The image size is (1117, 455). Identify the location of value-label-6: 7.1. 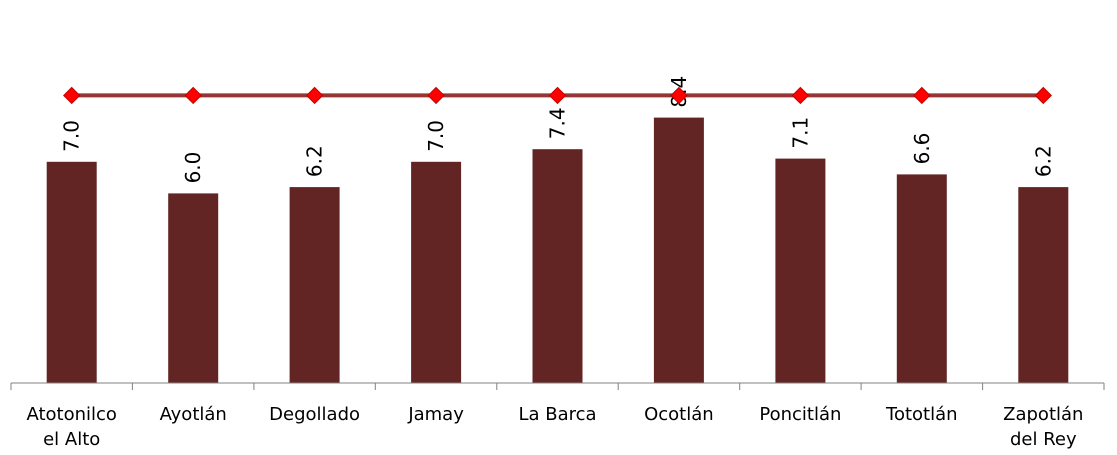
(800, 133).